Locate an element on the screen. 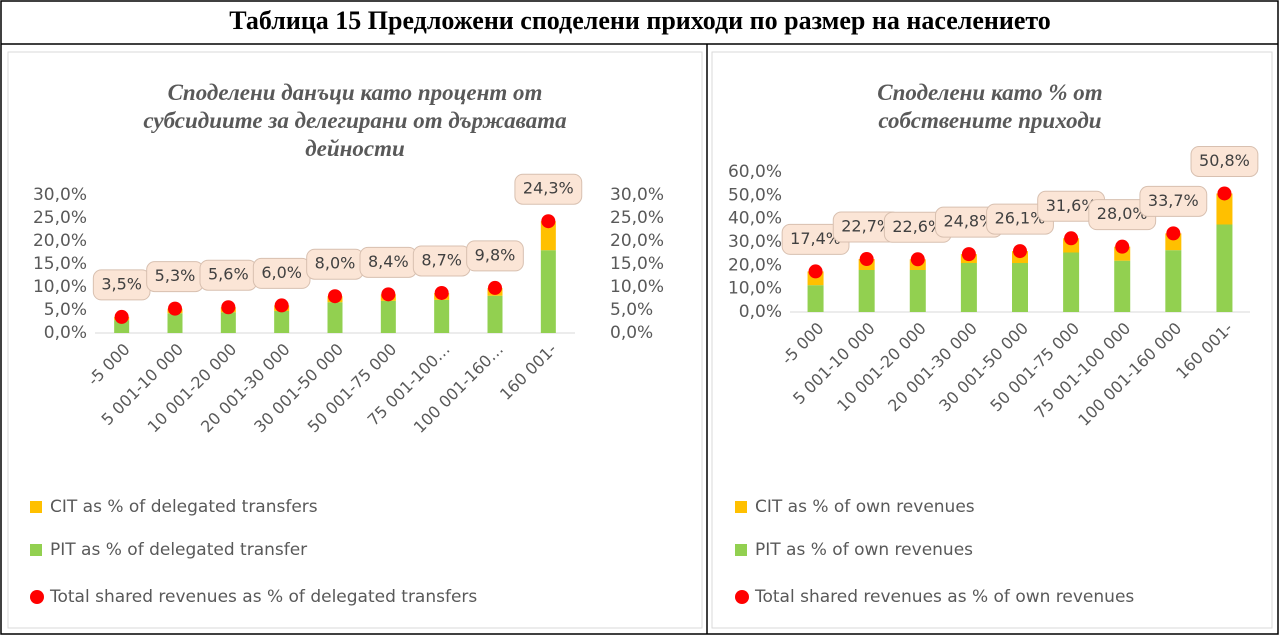 Image resolution: width=1279 pixels, height=639 pixels. value-label: 17,4% is located at coordinates (815, 238).